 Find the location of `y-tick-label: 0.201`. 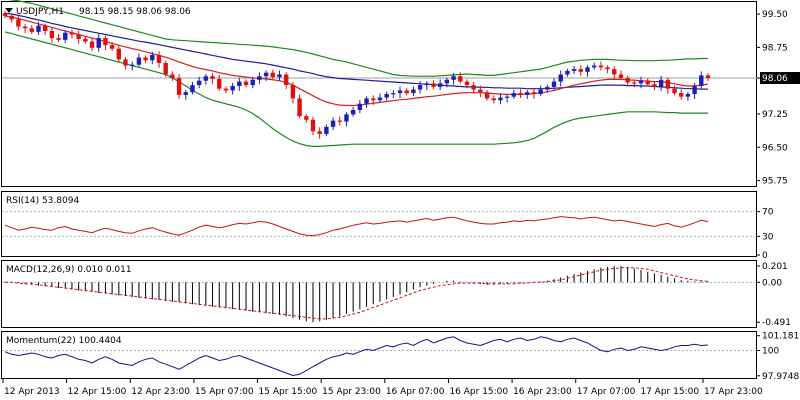

y-tick-label: 0.201 is located at coordinates (775, 267).